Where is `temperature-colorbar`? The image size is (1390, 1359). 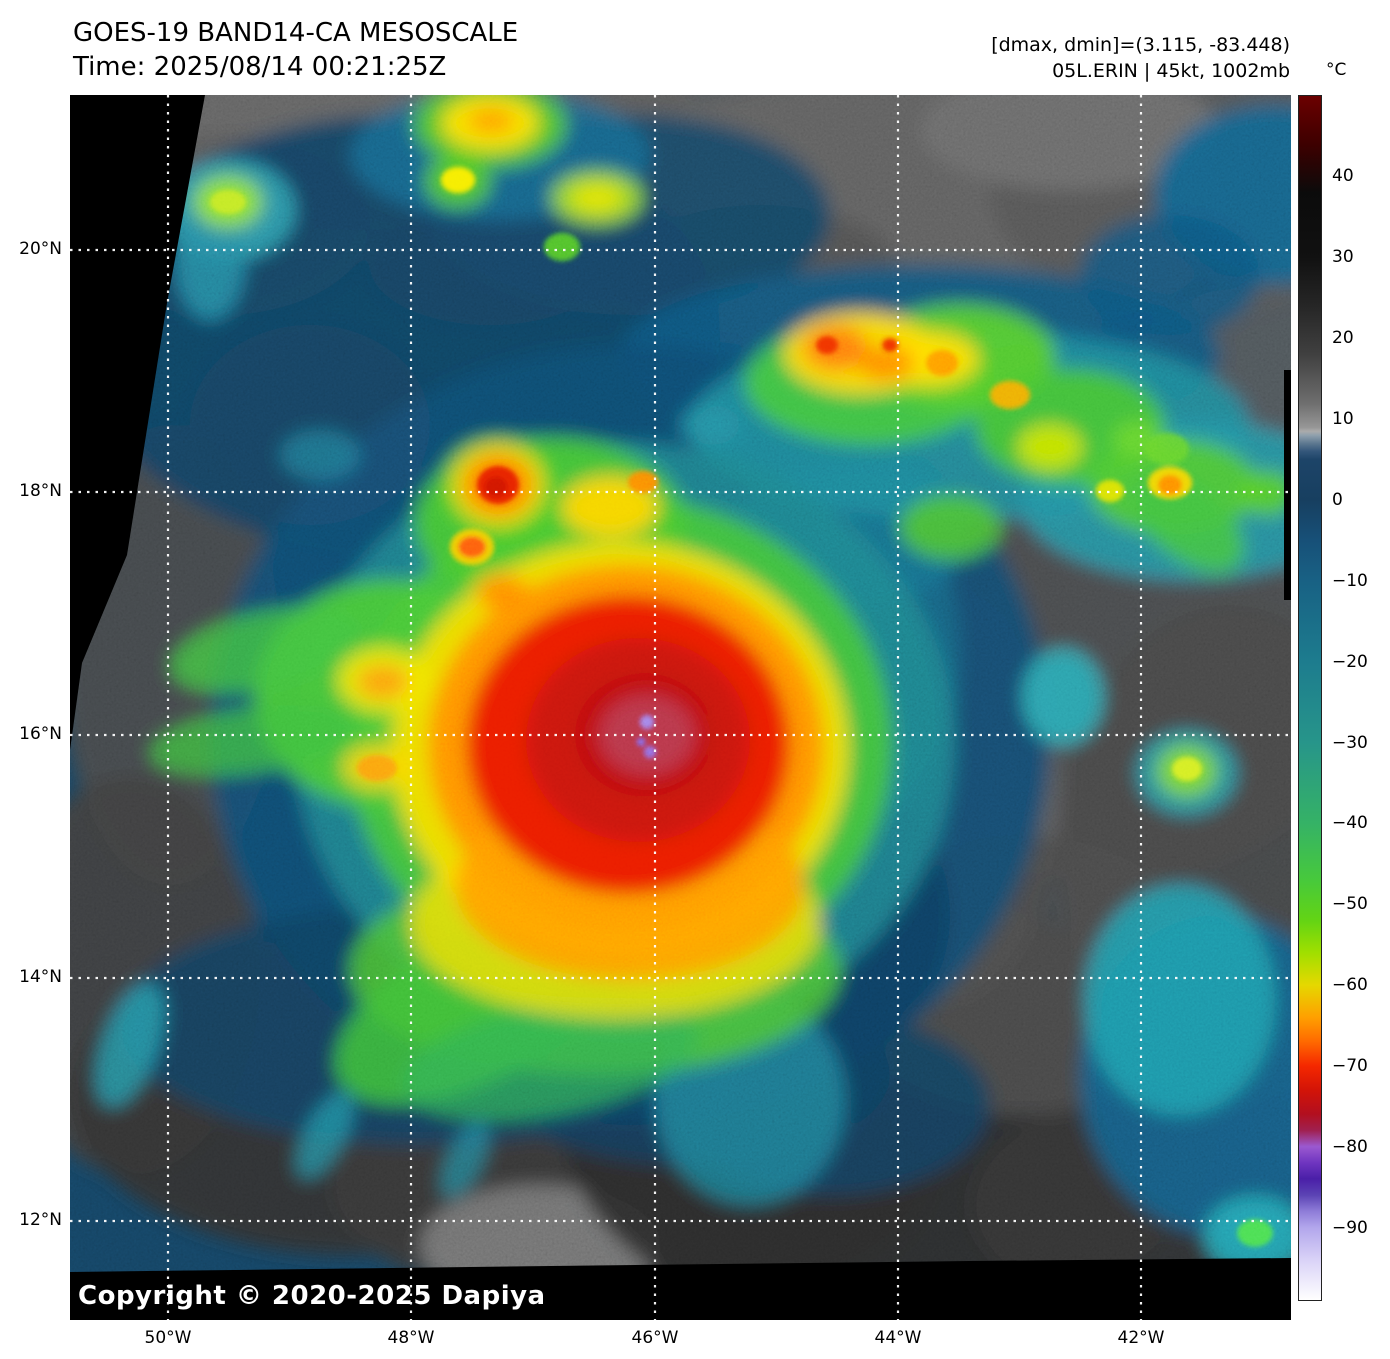 temperature-colorbar is located at coordinates (1310, 698).